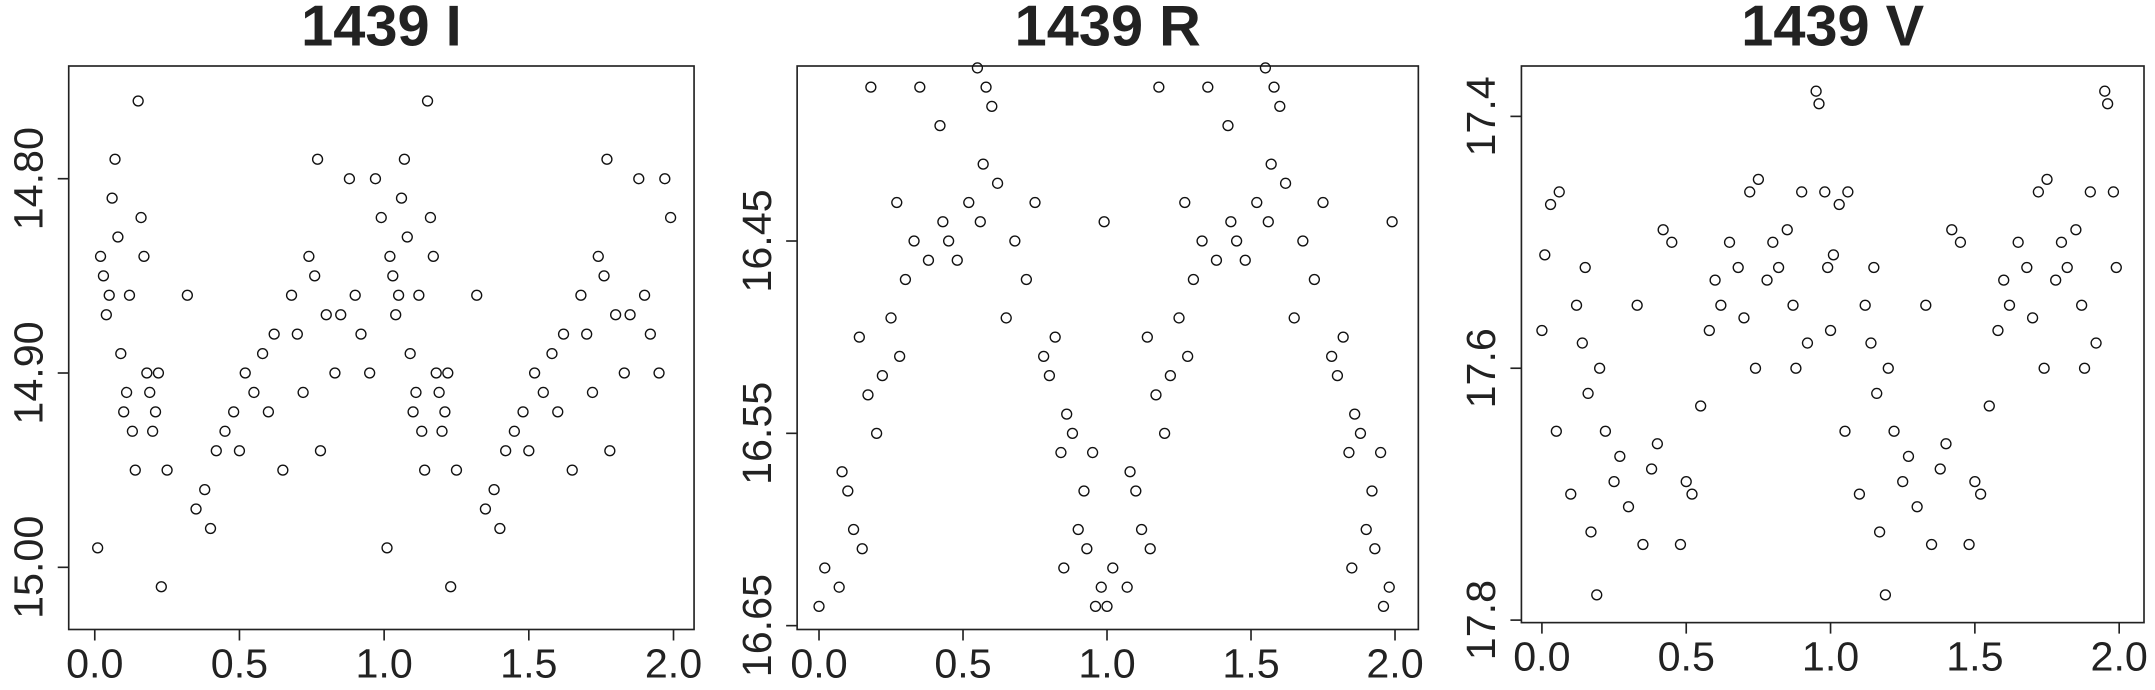 The image size is (2155, 690). What do you see at coordinates (673, 663) in the screenshot?
I see `x-tick-label: 2.0` at bounding box center [673, 663].